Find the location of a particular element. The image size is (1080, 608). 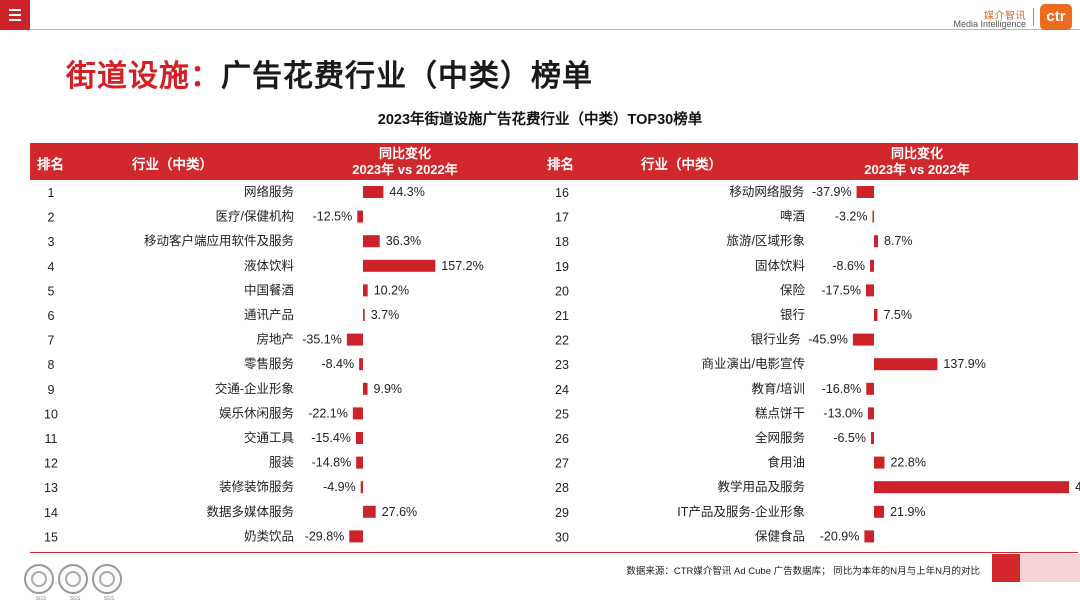

category-label: 液体饮料 is located at coordinates (269, 265).